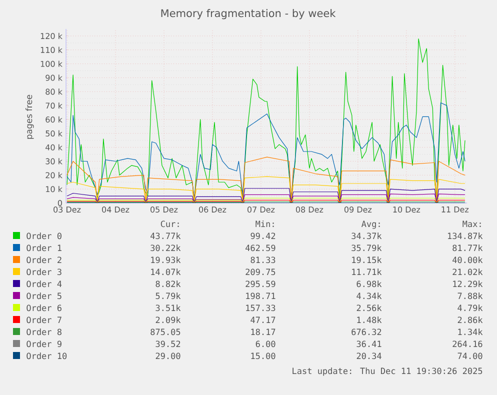  Describe the element at coordinates (44, 284) in the screenshot. I see `legend-label: Order 4` at that location.